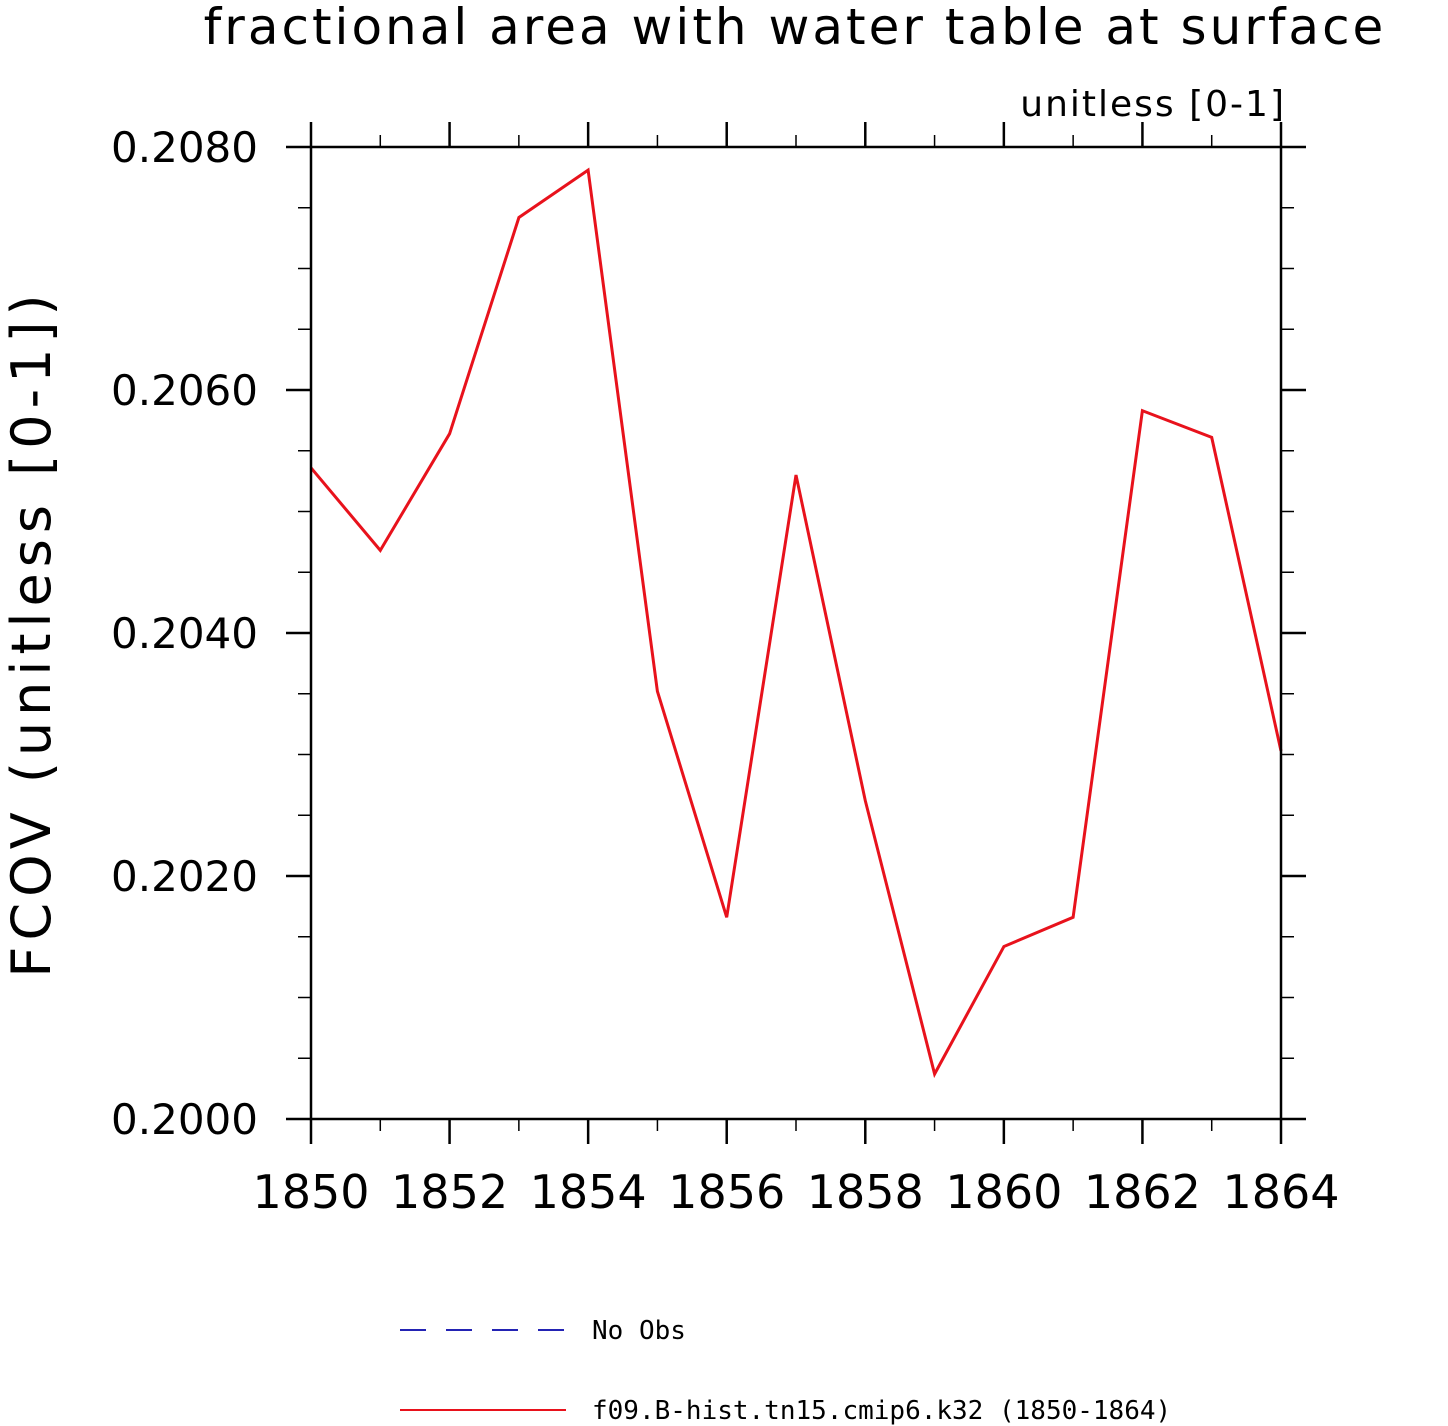 The height and width of the screenshot is (1426, 1448). I want to click on y-tick-label: 0.2020, so click(184, 876).